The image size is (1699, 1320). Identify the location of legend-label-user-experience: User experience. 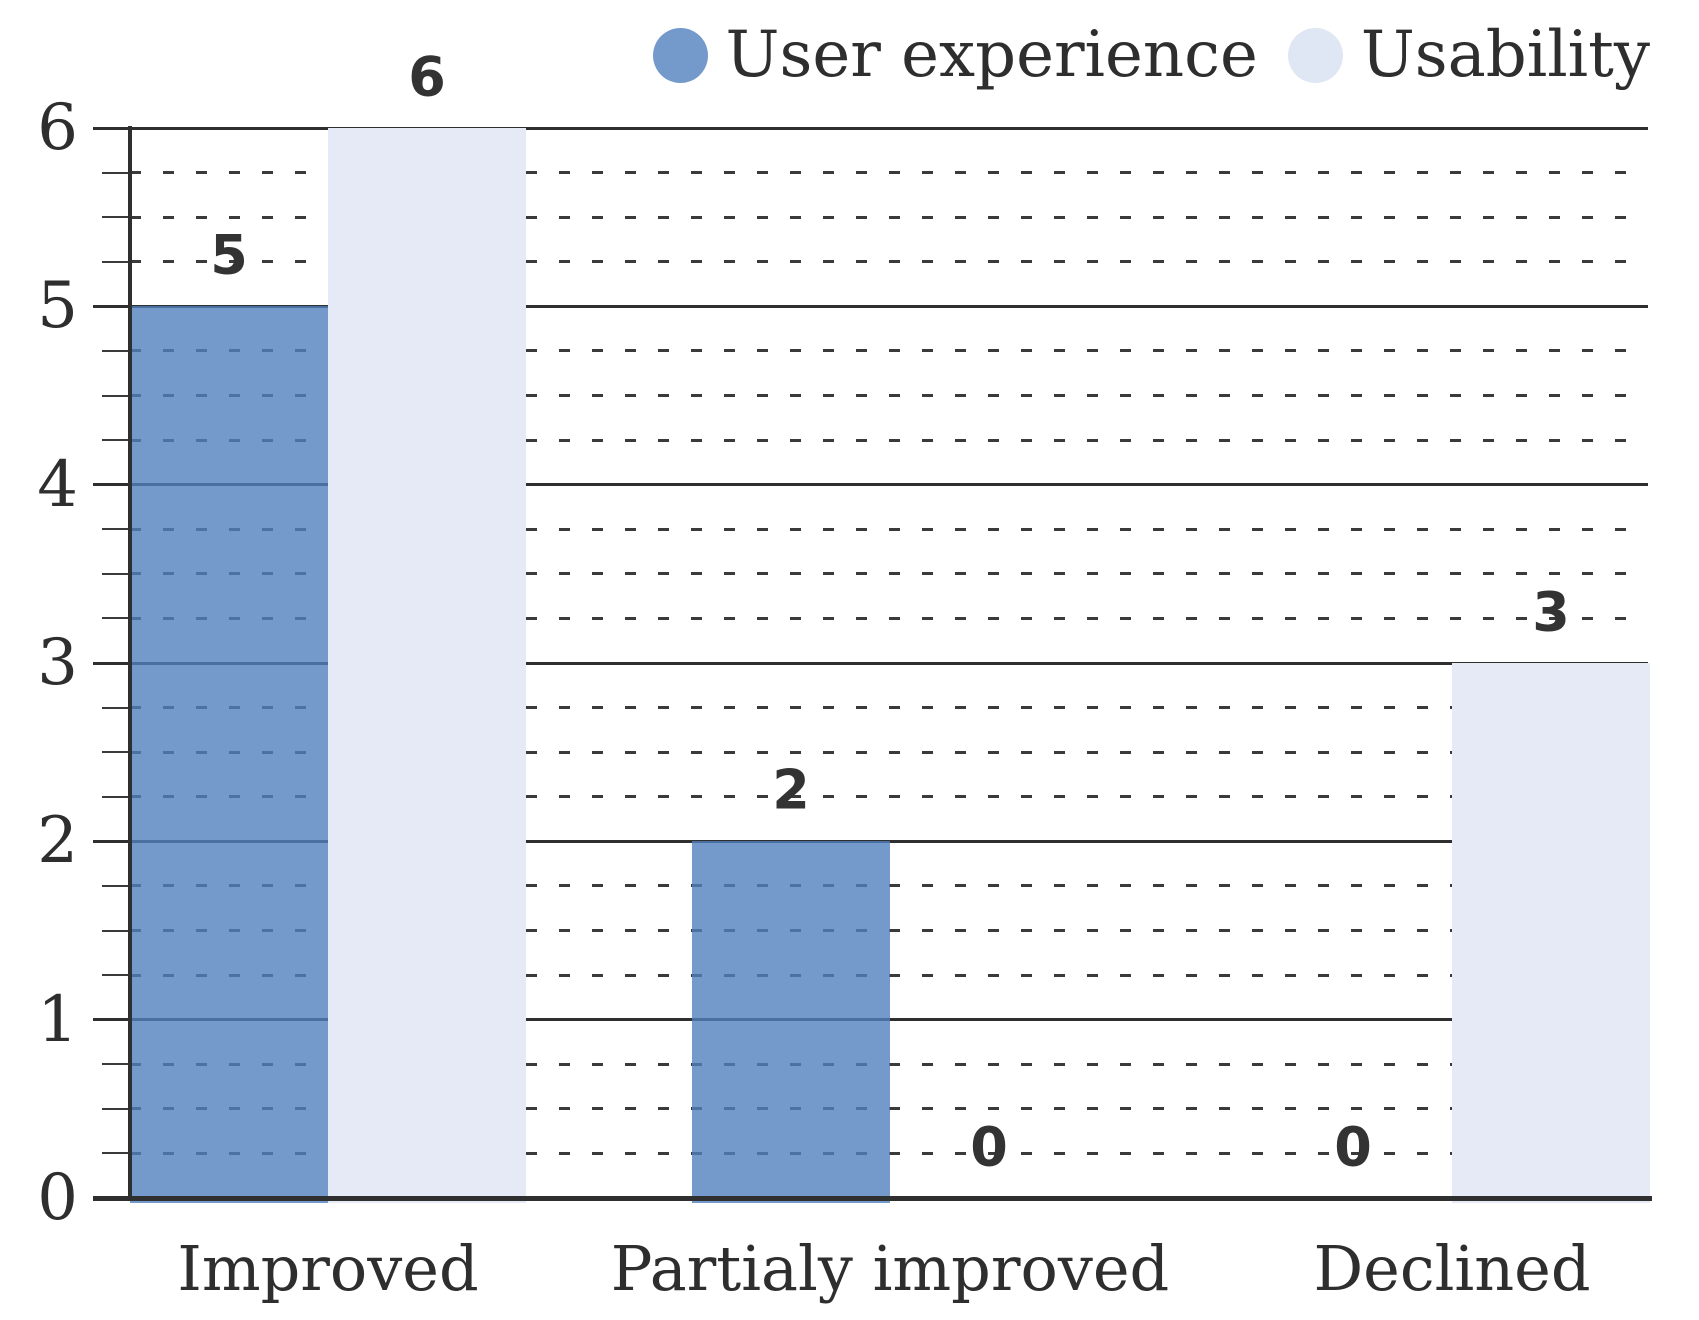
(991, 55).